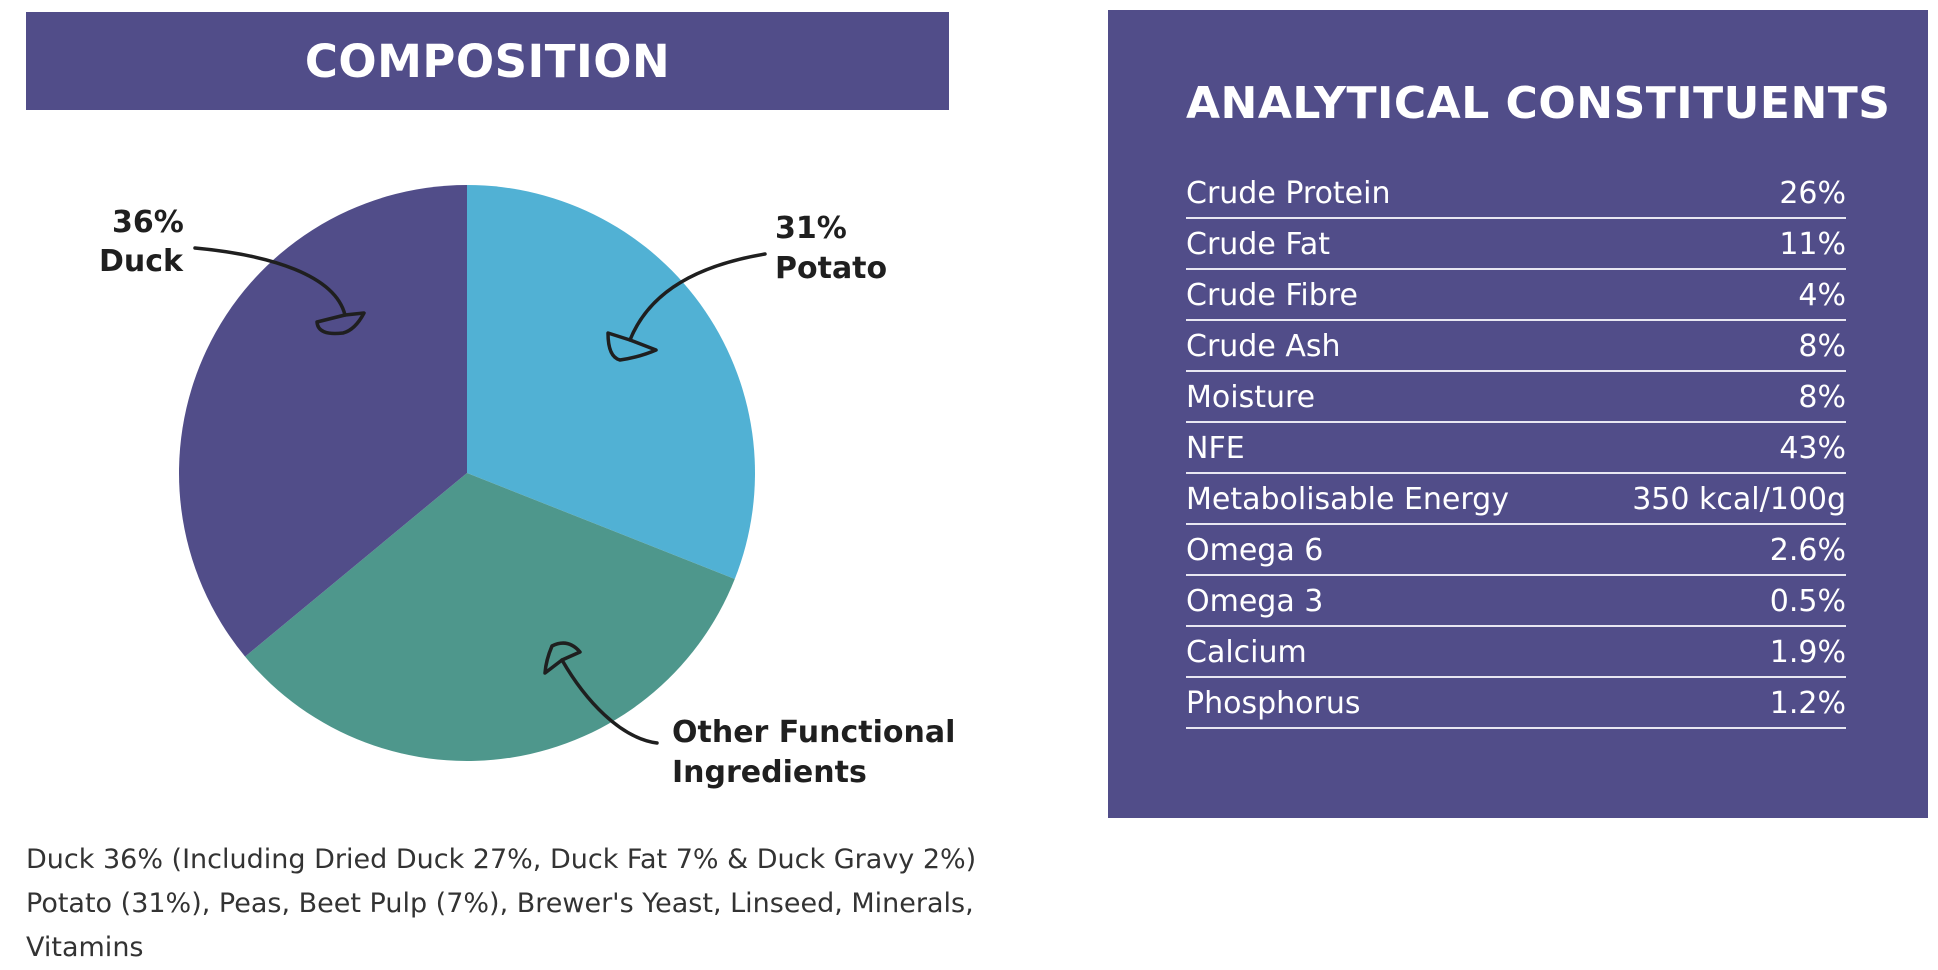 Image resolution: width=1938 pixels, height=970 pixels. Describe the element at coordinates (1807, 652) in the screenshot. I see `constituent-value: 1.9%` at that location.